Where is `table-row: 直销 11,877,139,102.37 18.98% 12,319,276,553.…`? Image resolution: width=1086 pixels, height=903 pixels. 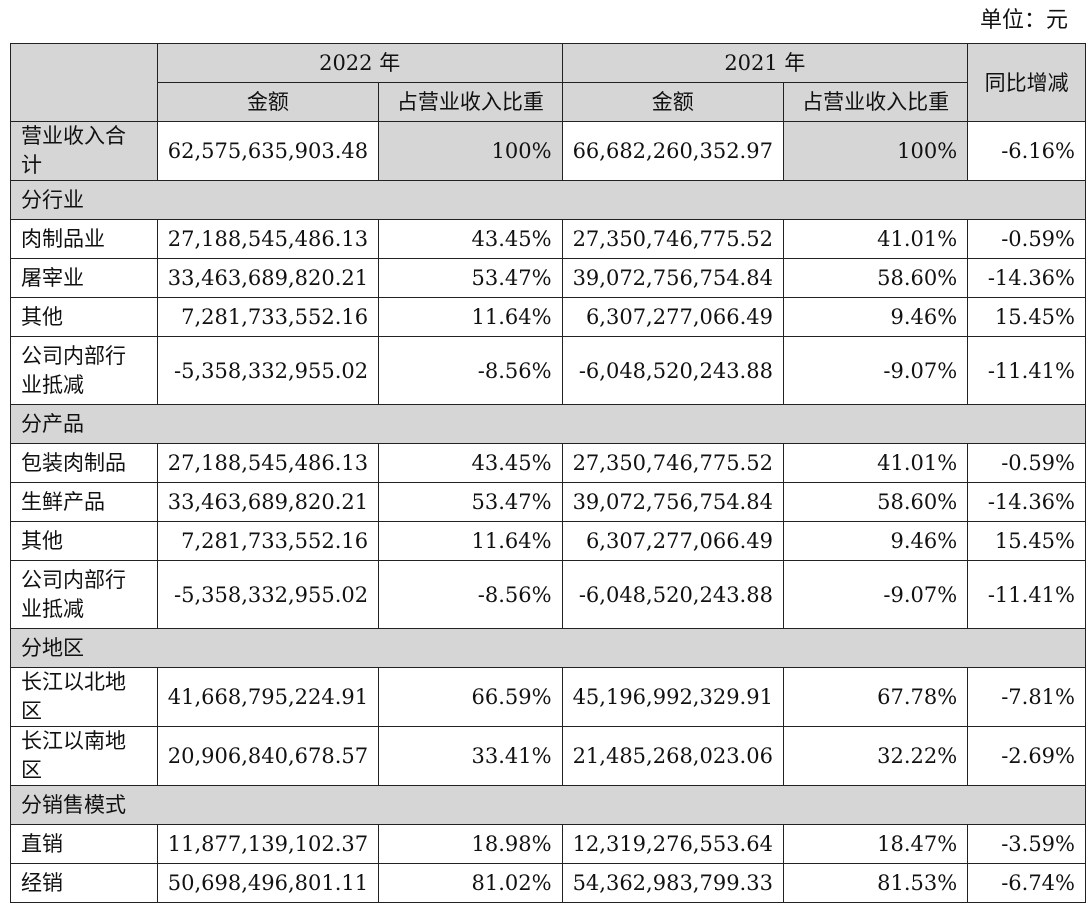
table-row: 直销 11,877,139,102.37 18.98% 12,319,276,553.… is located at coordinates (548, 844).